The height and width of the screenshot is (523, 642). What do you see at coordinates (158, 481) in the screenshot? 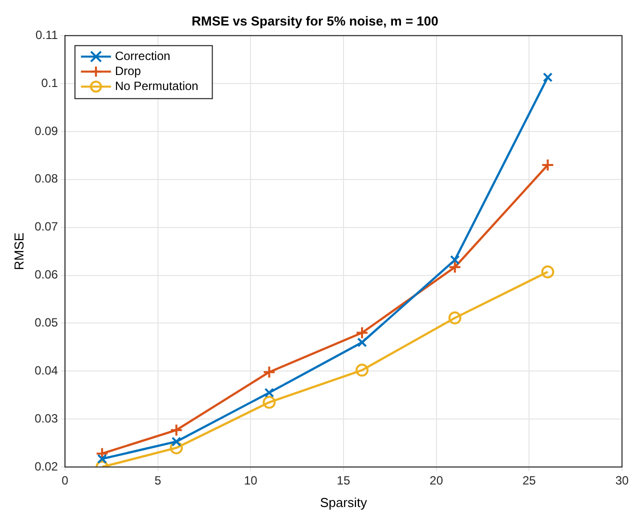
I see `x-tick-label: 5` at bounding box center [158, 481].